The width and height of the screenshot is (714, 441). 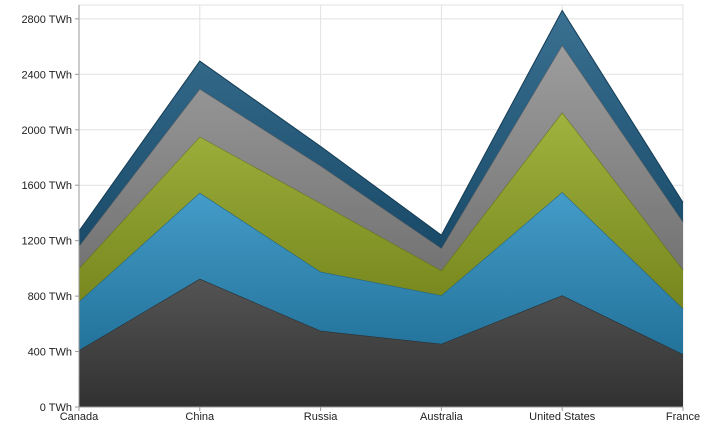 What do you see at coordinates (56, 408) in the screenshot?
I see `y-tick-label: 0 TWh` at bounding box center [56, 408].